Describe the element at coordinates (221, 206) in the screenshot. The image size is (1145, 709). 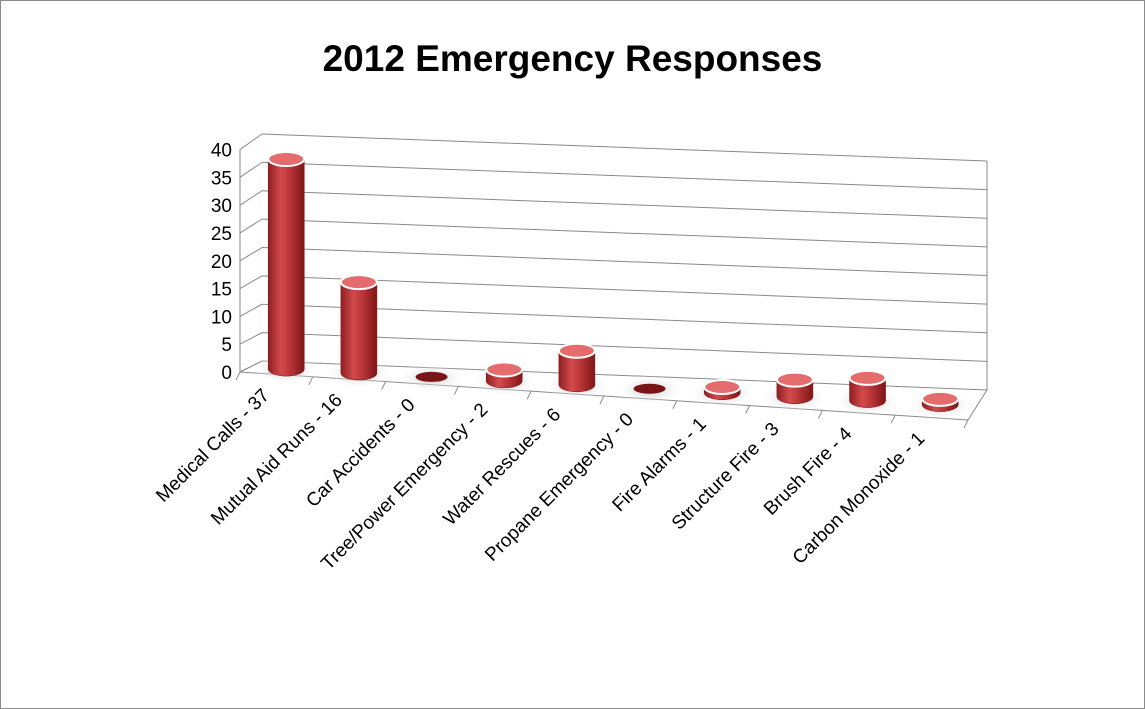
I see `y-tick-label: 30` at that location.